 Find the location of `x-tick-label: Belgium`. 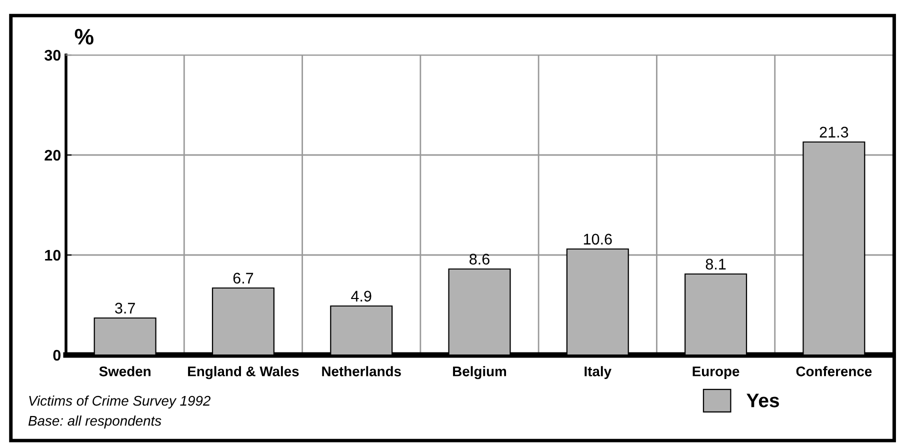

x-tick-label: Belgium is located at coordinates (479, 373).